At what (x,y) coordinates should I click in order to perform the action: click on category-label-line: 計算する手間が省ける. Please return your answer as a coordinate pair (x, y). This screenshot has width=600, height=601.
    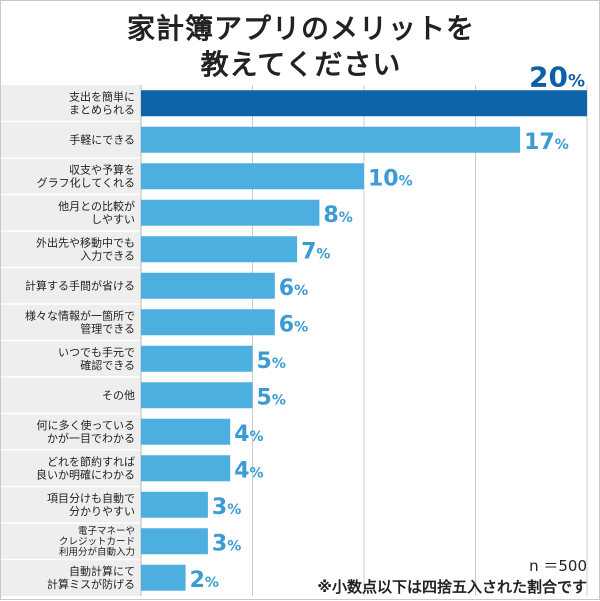
    Looking at the image, I should click on (80, 286).